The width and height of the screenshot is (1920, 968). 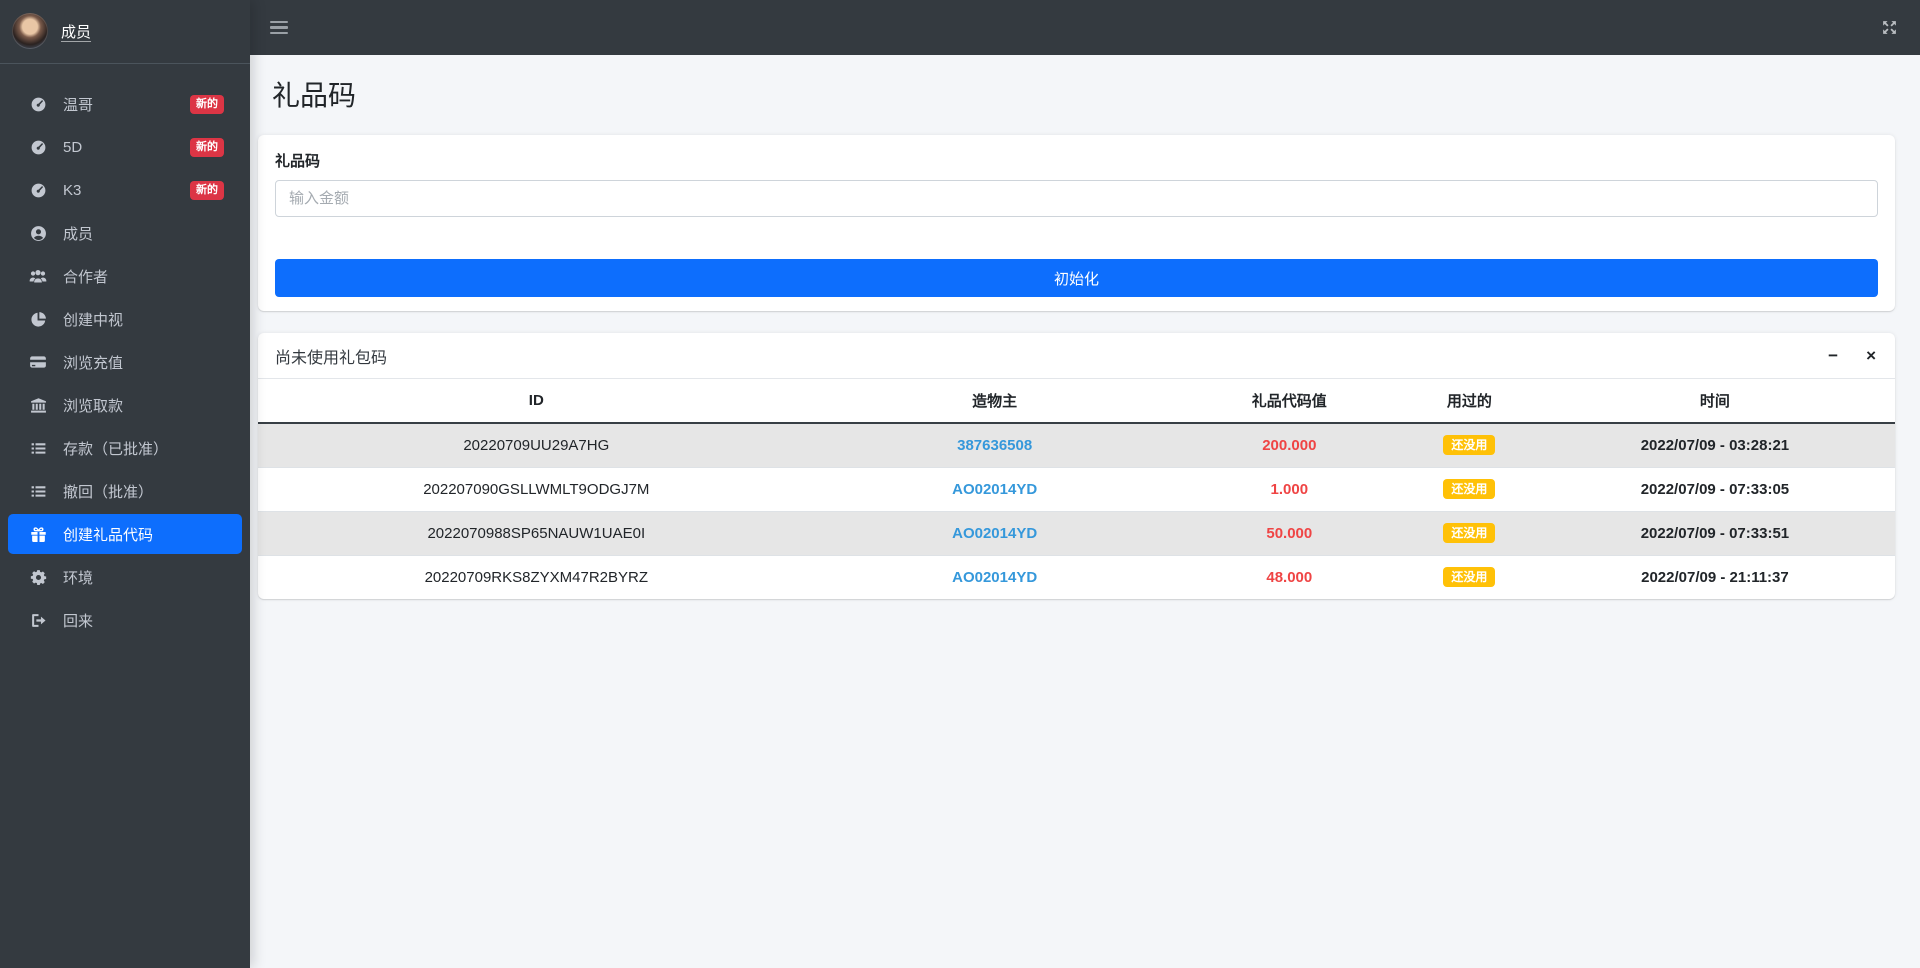 I want to click on user-circle-icon, so click(x=38, y=233).